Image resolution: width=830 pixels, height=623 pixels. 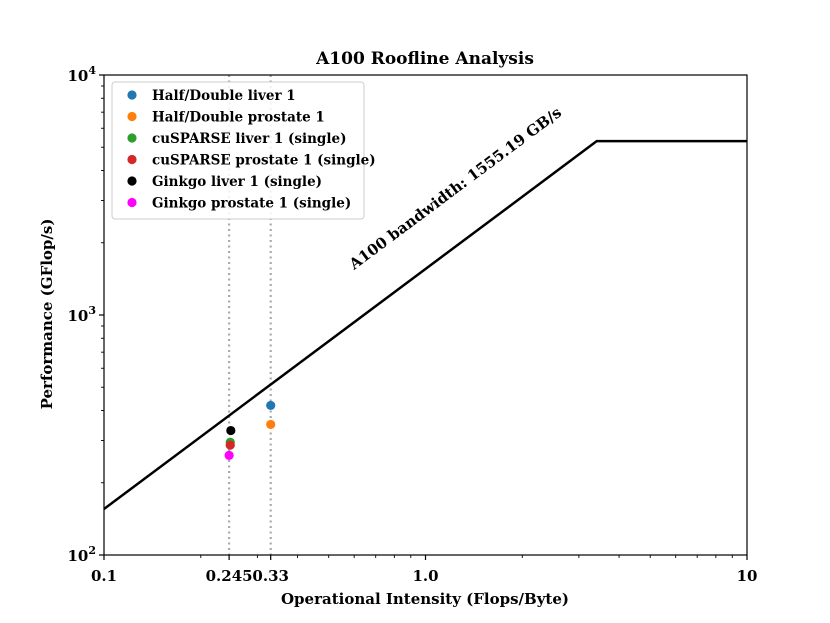 I want to click on x-tick-label: 0.33, so click(x=270, y=576).